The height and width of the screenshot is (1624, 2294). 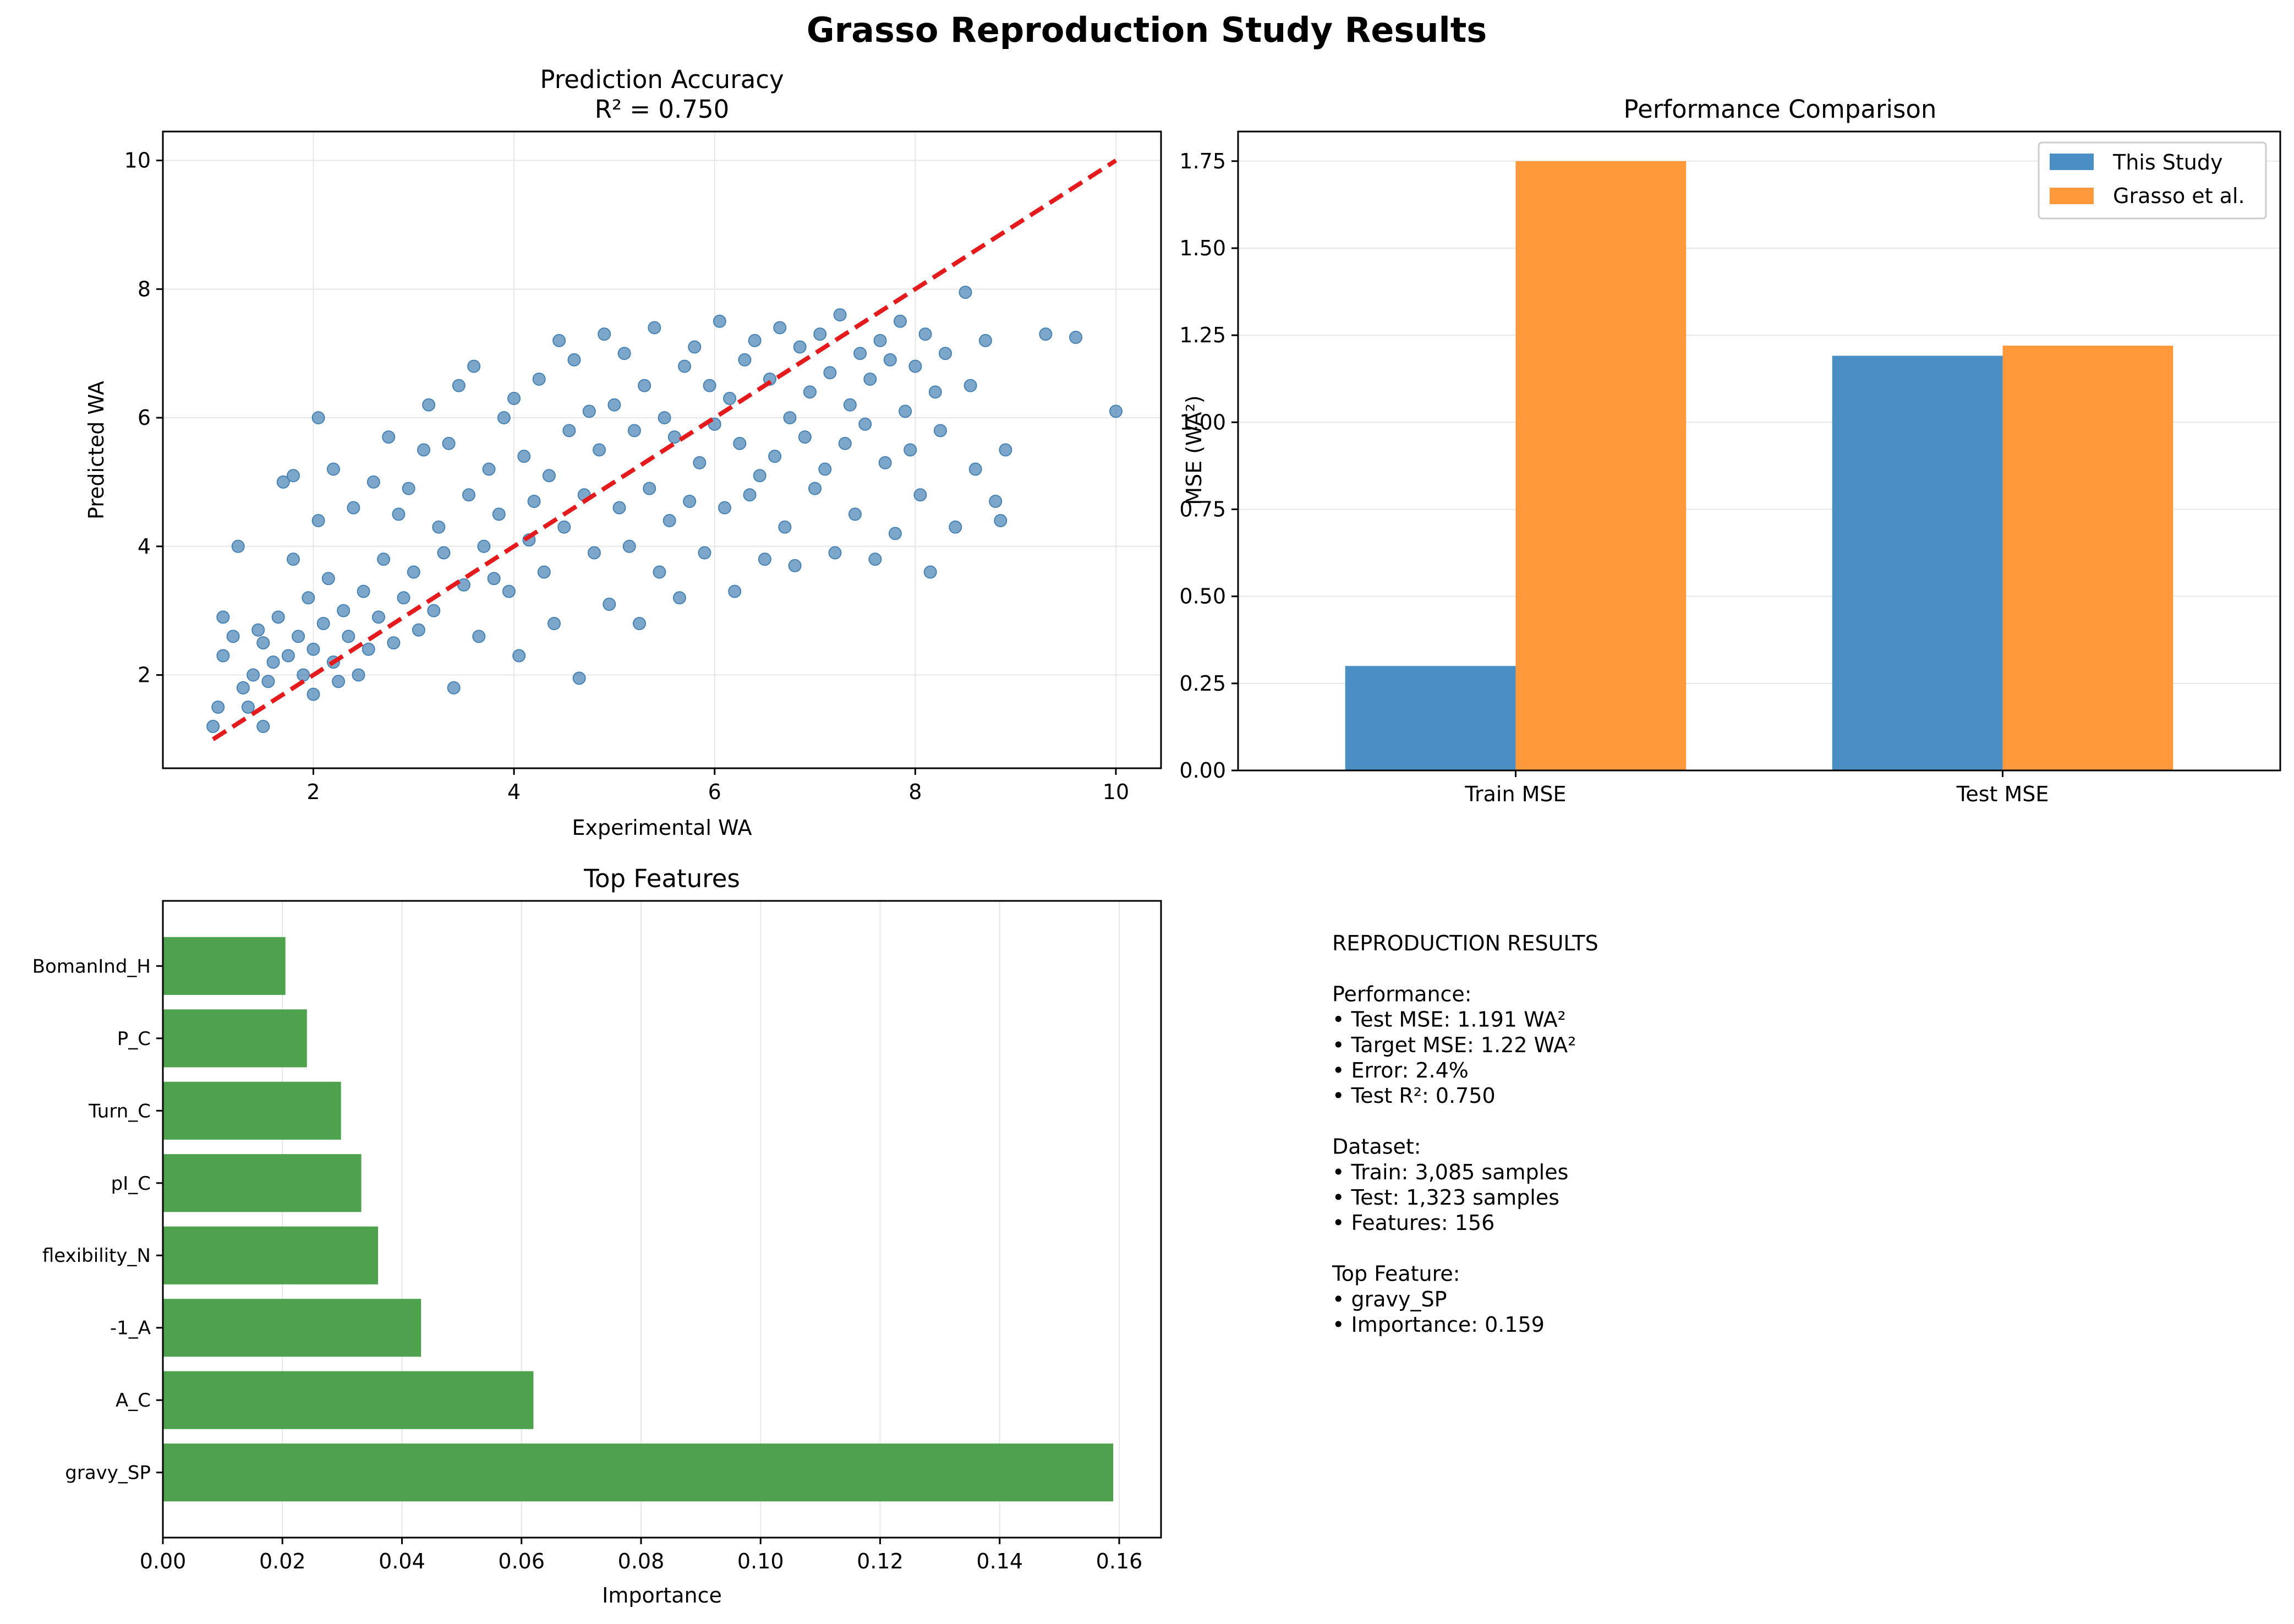 What do you see at coordinates (96, 450) in the screenshot?
I see `scatter-ylabel: Predicted WA` at bounding box center [96, 450].